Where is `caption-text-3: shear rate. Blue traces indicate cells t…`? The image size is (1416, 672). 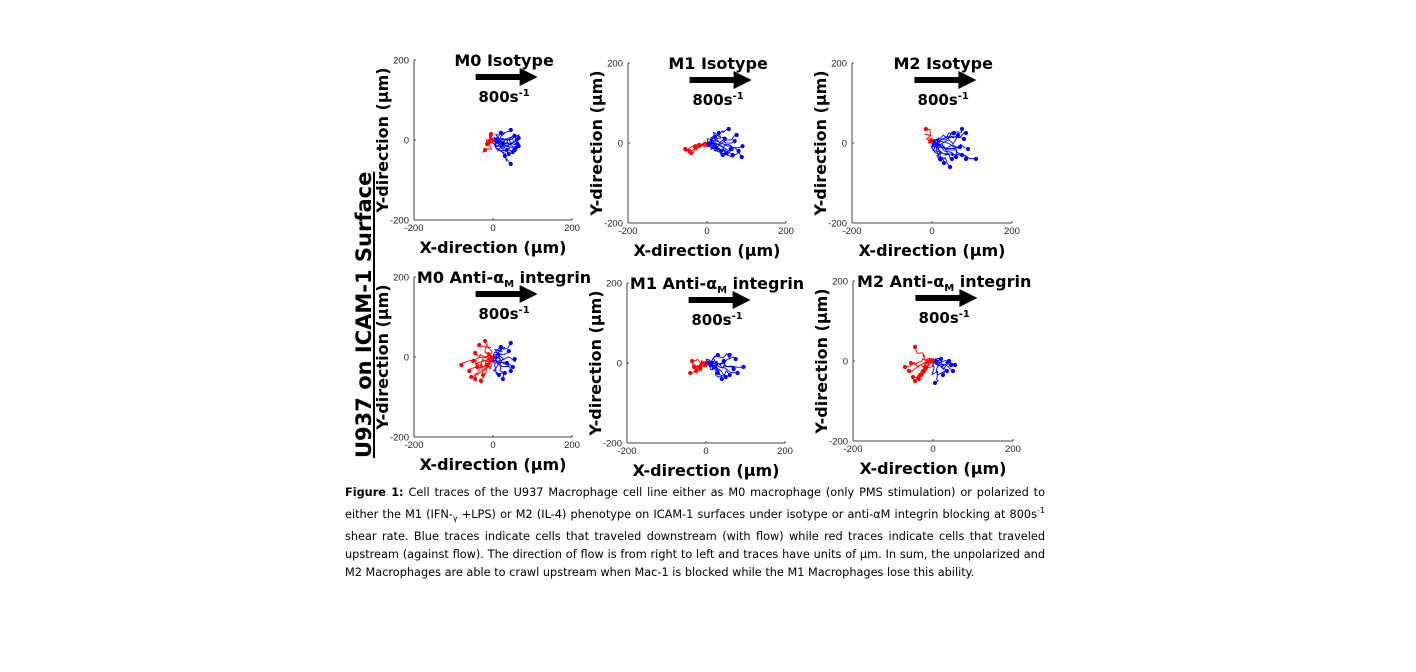
caption-text-3: shear rate. Blue traces indicate cells t… is located at coordinates (695, 555).